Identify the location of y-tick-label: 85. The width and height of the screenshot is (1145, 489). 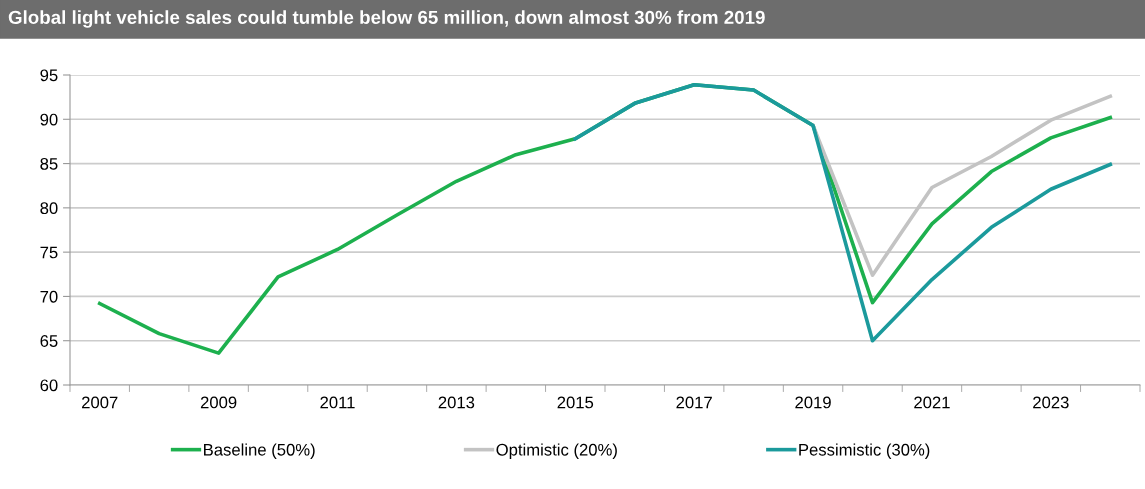
(49, 163).